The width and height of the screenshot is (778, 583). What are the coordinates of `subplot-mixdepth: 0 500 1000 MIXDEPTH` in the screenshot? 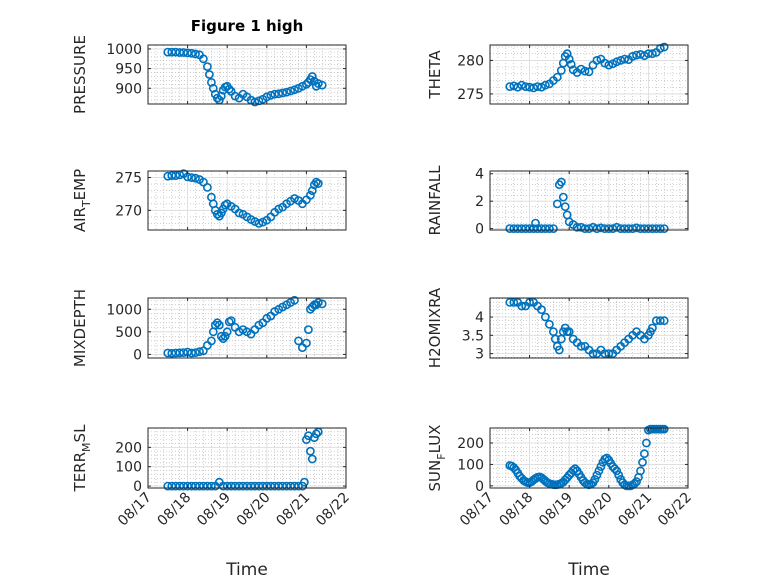 It's located at (209, 328).